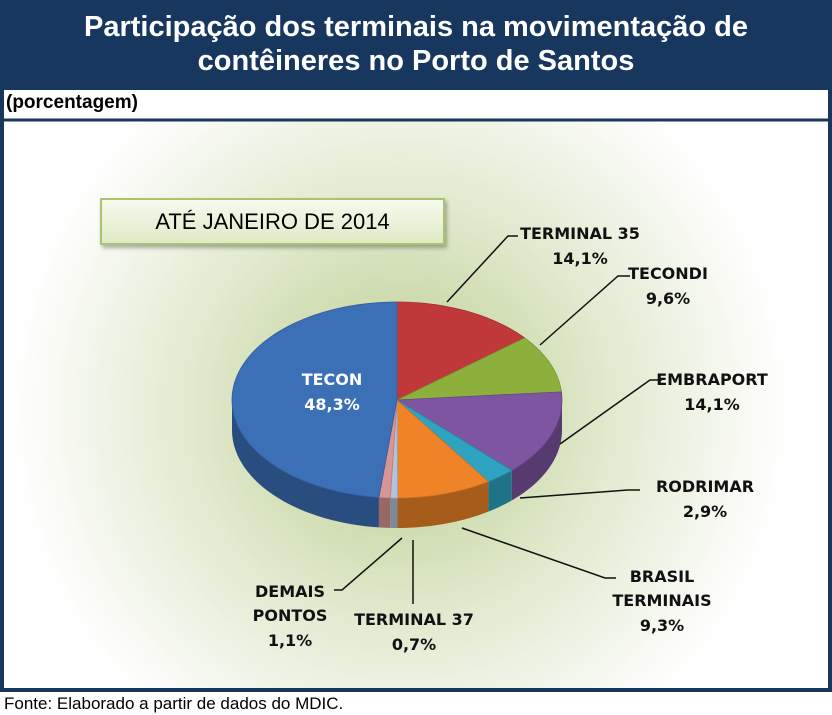 The width and height of the screenshot is (832, 715). What do you see at coordinates (580, 233) in the screenshot?
I see `slice-label: TERMINAL 35` at bounding box center [580, 233].